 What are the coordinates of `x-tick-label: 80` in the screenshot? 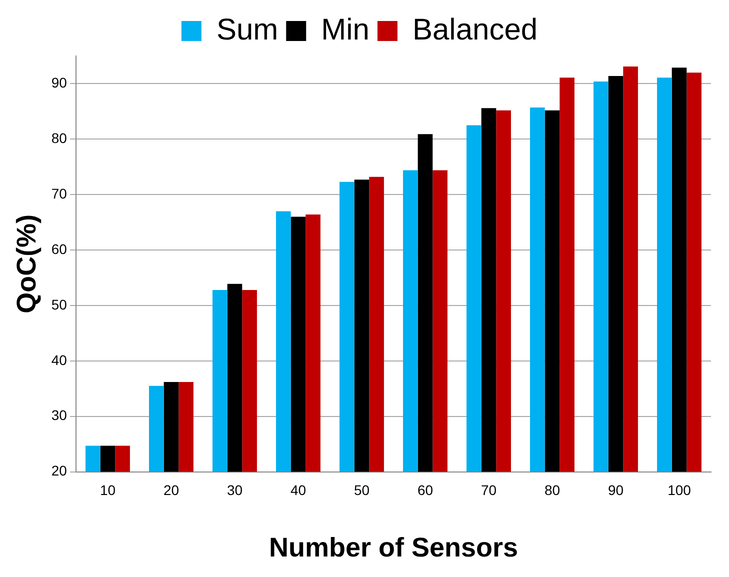 It's located at (552, 490).